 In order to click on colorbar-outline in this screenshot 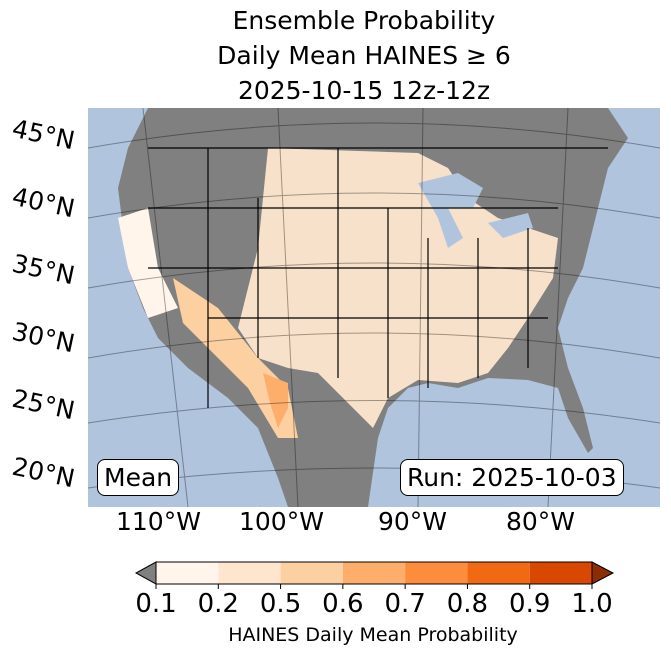, I will do `click(374, 573)`.